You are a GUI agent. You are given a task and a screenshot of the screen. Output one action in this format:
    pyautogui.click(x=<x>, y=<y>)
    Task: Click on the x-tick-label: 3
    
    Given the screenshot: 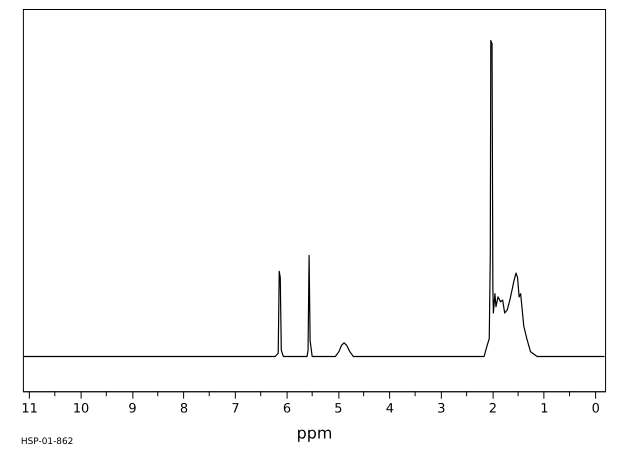 What is the action you would take?
    pyautogui.click(x=441, y=409)
    